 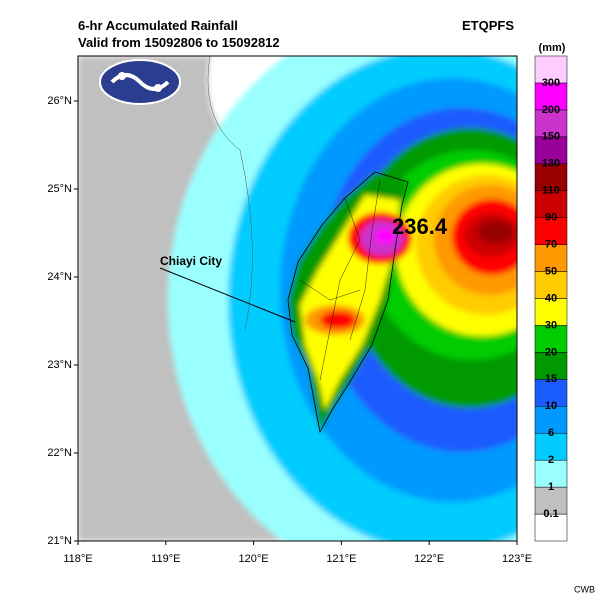 I want to click on colorbar-label: 30, so click(x=551, y=325).